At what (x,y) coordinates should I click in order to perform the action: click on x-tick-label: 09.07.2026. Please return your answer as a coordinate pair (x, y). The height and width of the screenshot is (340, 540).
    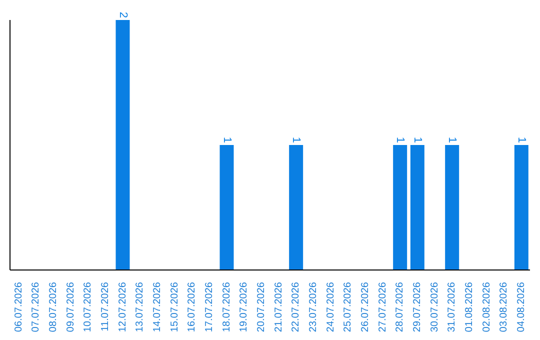
    Looking at the image, I should click on (70, 307).